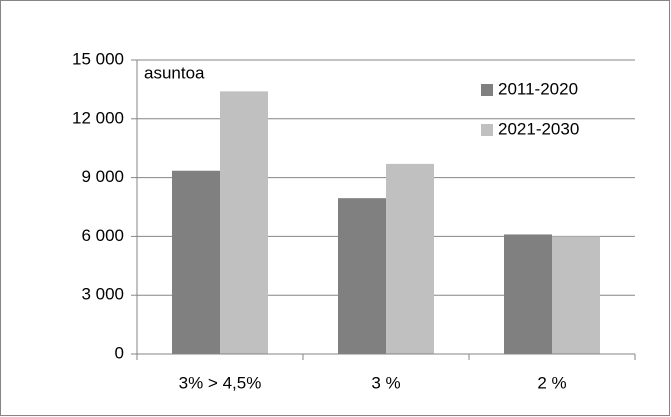 The height and width of the screenshot is (417, 671). I want to click on y-tick-label: 0, so click(119, 352).